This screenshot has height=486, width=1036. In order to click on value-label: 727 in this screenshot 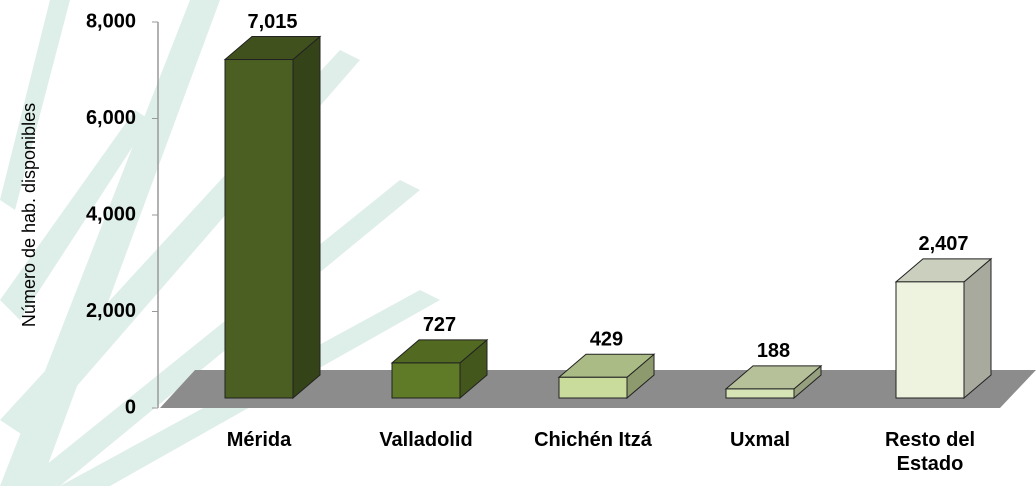, I will do `click(439, 325)`.